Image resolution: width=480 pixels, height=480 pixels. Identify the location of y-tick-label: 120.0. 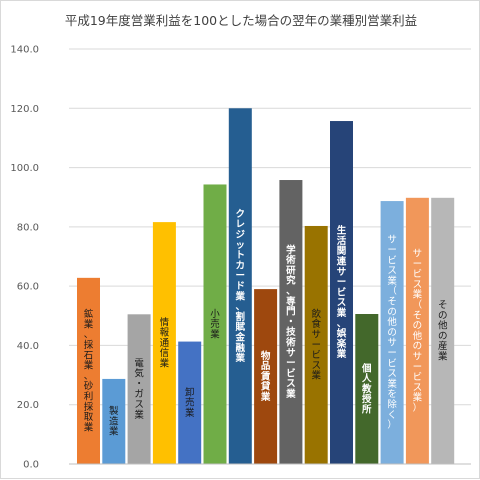
(24, 109).